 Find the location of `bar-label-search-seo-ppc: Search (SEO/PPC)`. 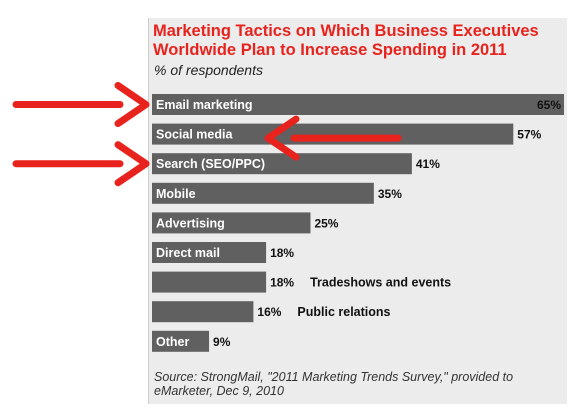

bar-label-search-seo-ppc: Search (SEO/PPC) is located at coordinates (210, 164).